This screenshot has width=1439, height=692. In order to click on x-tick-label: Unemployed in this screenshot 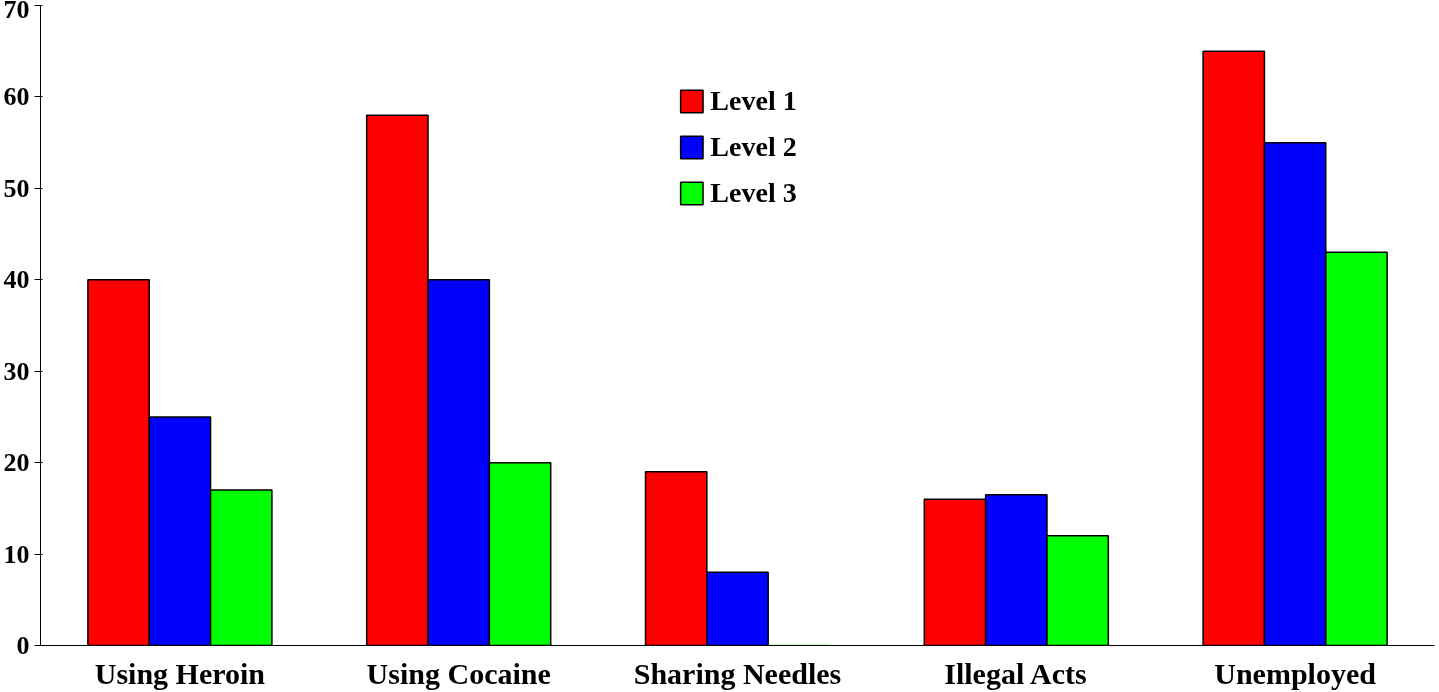, I will do `click(1295, 673)`.